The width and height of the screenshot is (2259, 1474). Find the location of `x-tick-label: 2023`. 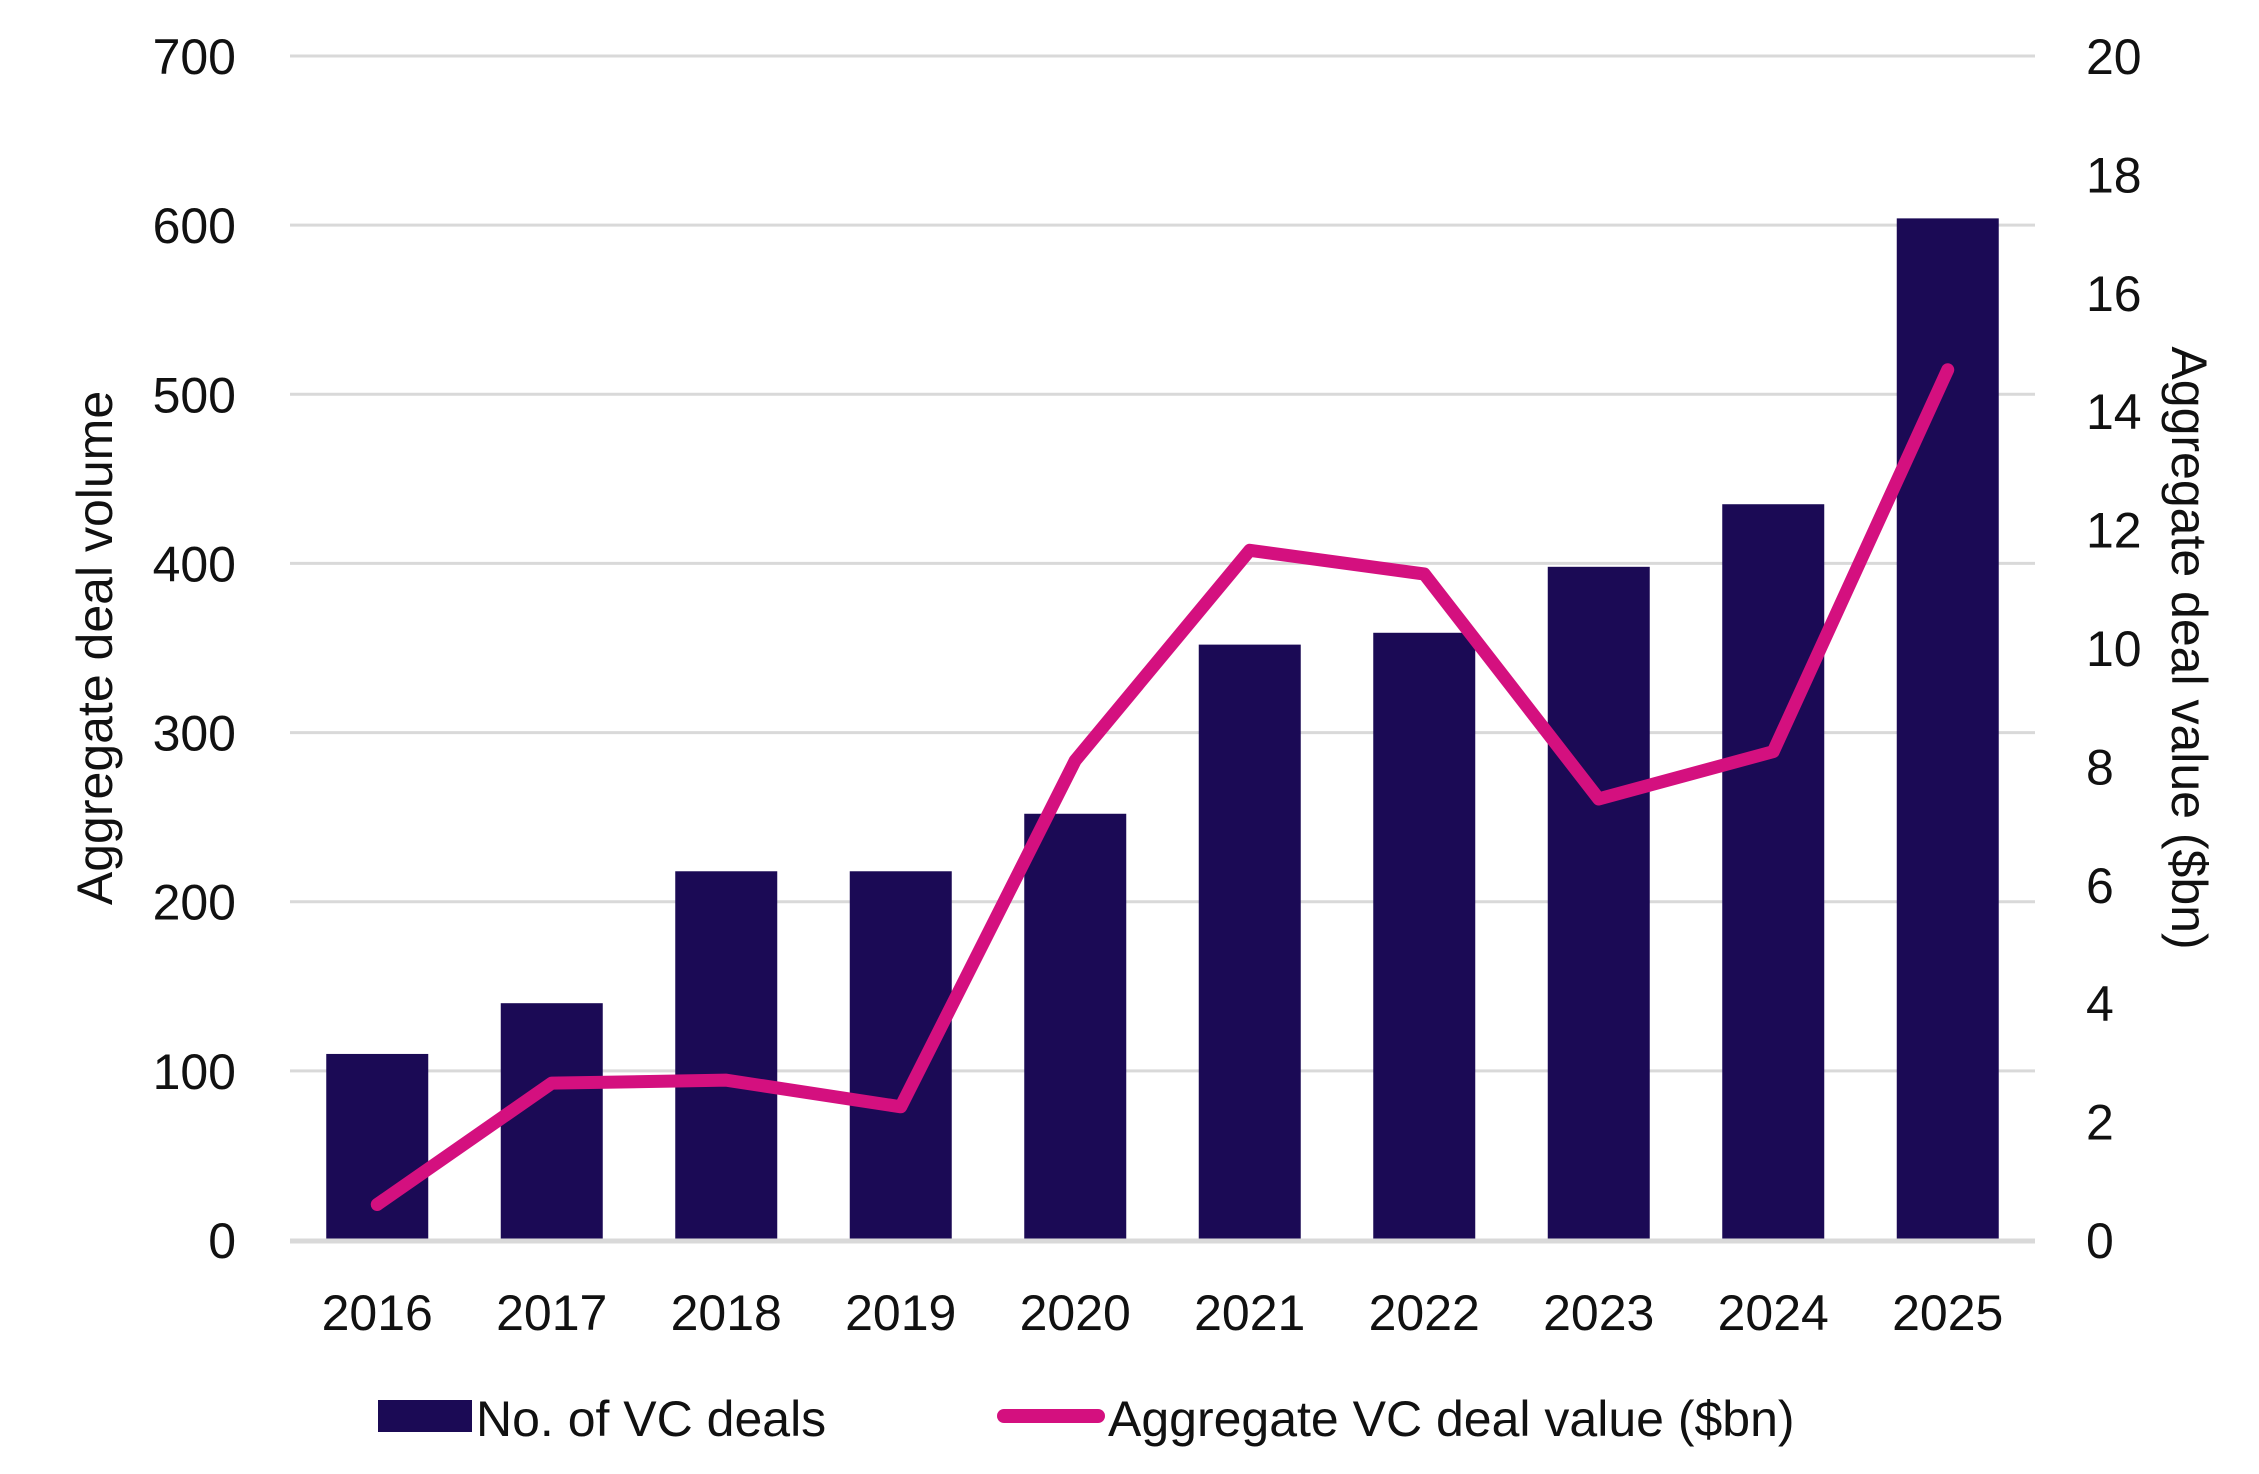

x-tick-label: 2023 is located at coordinates (1598, 1313).